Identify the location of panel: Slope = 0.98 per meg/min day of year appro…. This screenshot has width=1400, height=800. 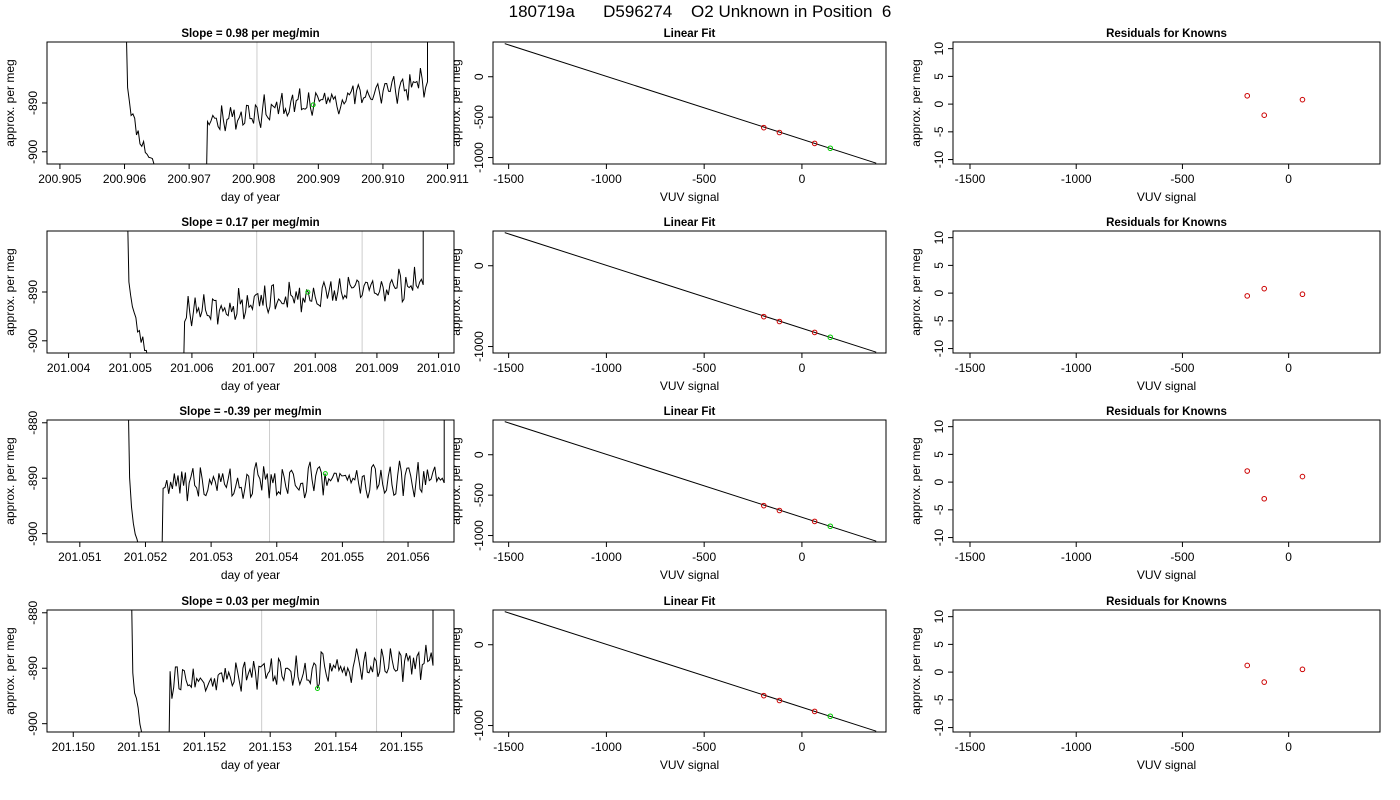
(236, 116).